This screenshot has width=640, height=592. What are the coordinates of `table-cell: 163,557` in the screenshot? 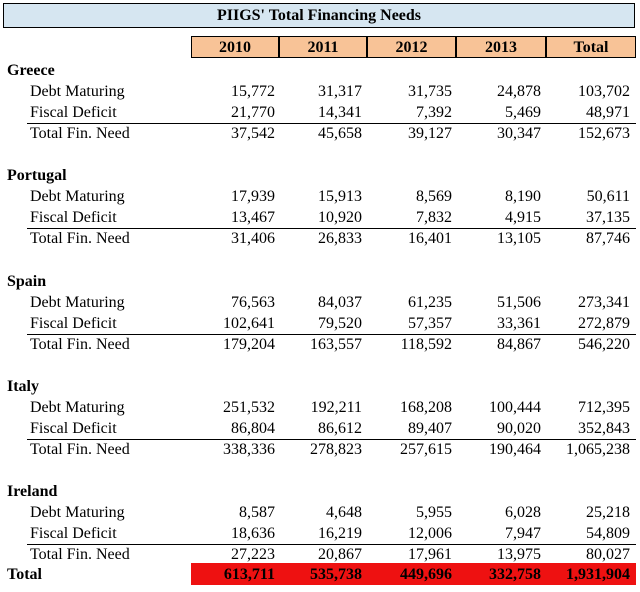 It's located at (336, 344).